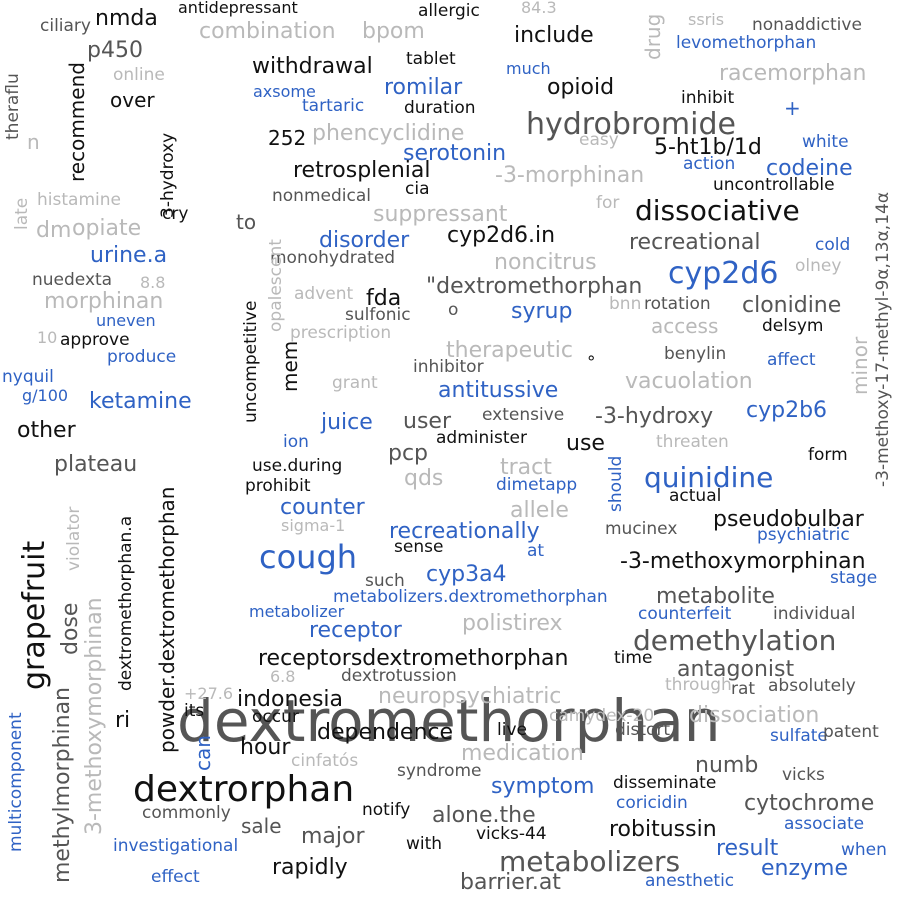 The width and height of the screenshot is (900, 900). Describe the element at coordinates (470, 696) in the screenshot. I see `word: neuropsychiatric` at that location.